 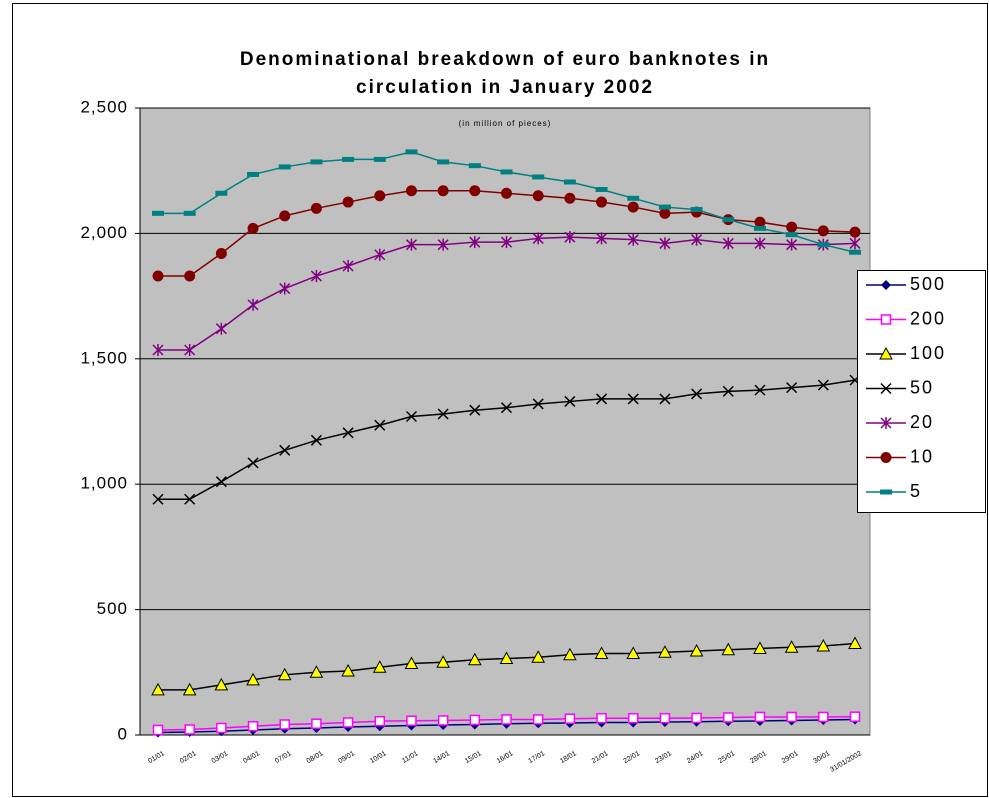 I want to click on y-tick-label: 1,500, so click(x=104, y=357).